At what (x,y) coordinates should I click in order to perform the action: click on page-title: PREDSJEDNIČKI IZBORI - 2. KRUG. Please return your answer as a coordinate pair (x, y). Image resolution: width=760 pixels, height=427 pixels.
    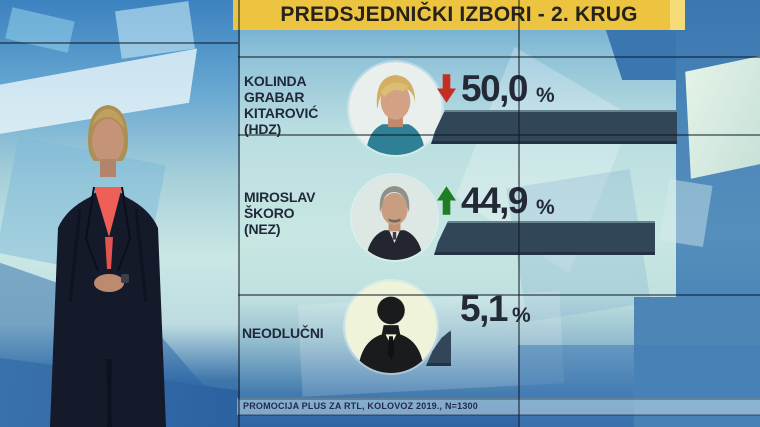
    Looking at the image, I should click on (459, 14).